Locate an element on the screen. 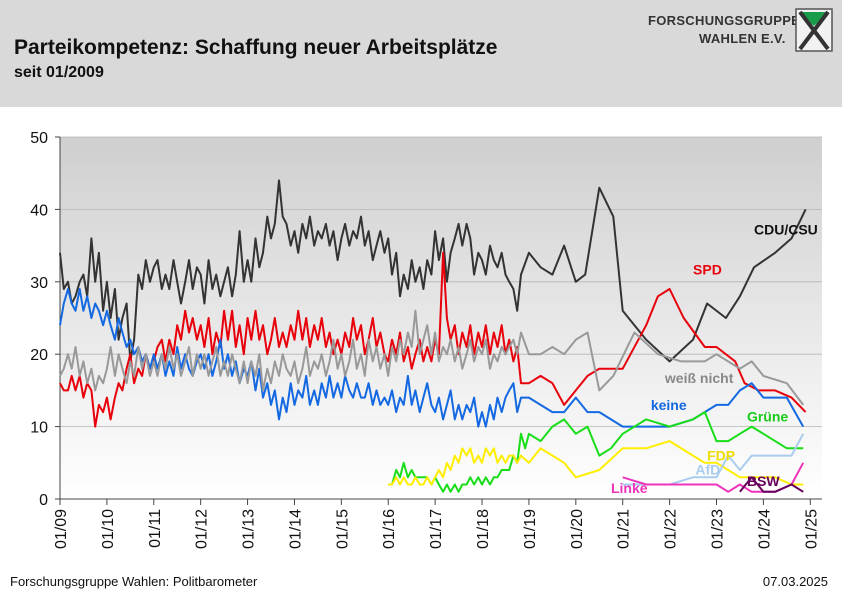 The height and width of the screenshot is (595, 842). series-line-bsw is located at coordinates (771, 484).